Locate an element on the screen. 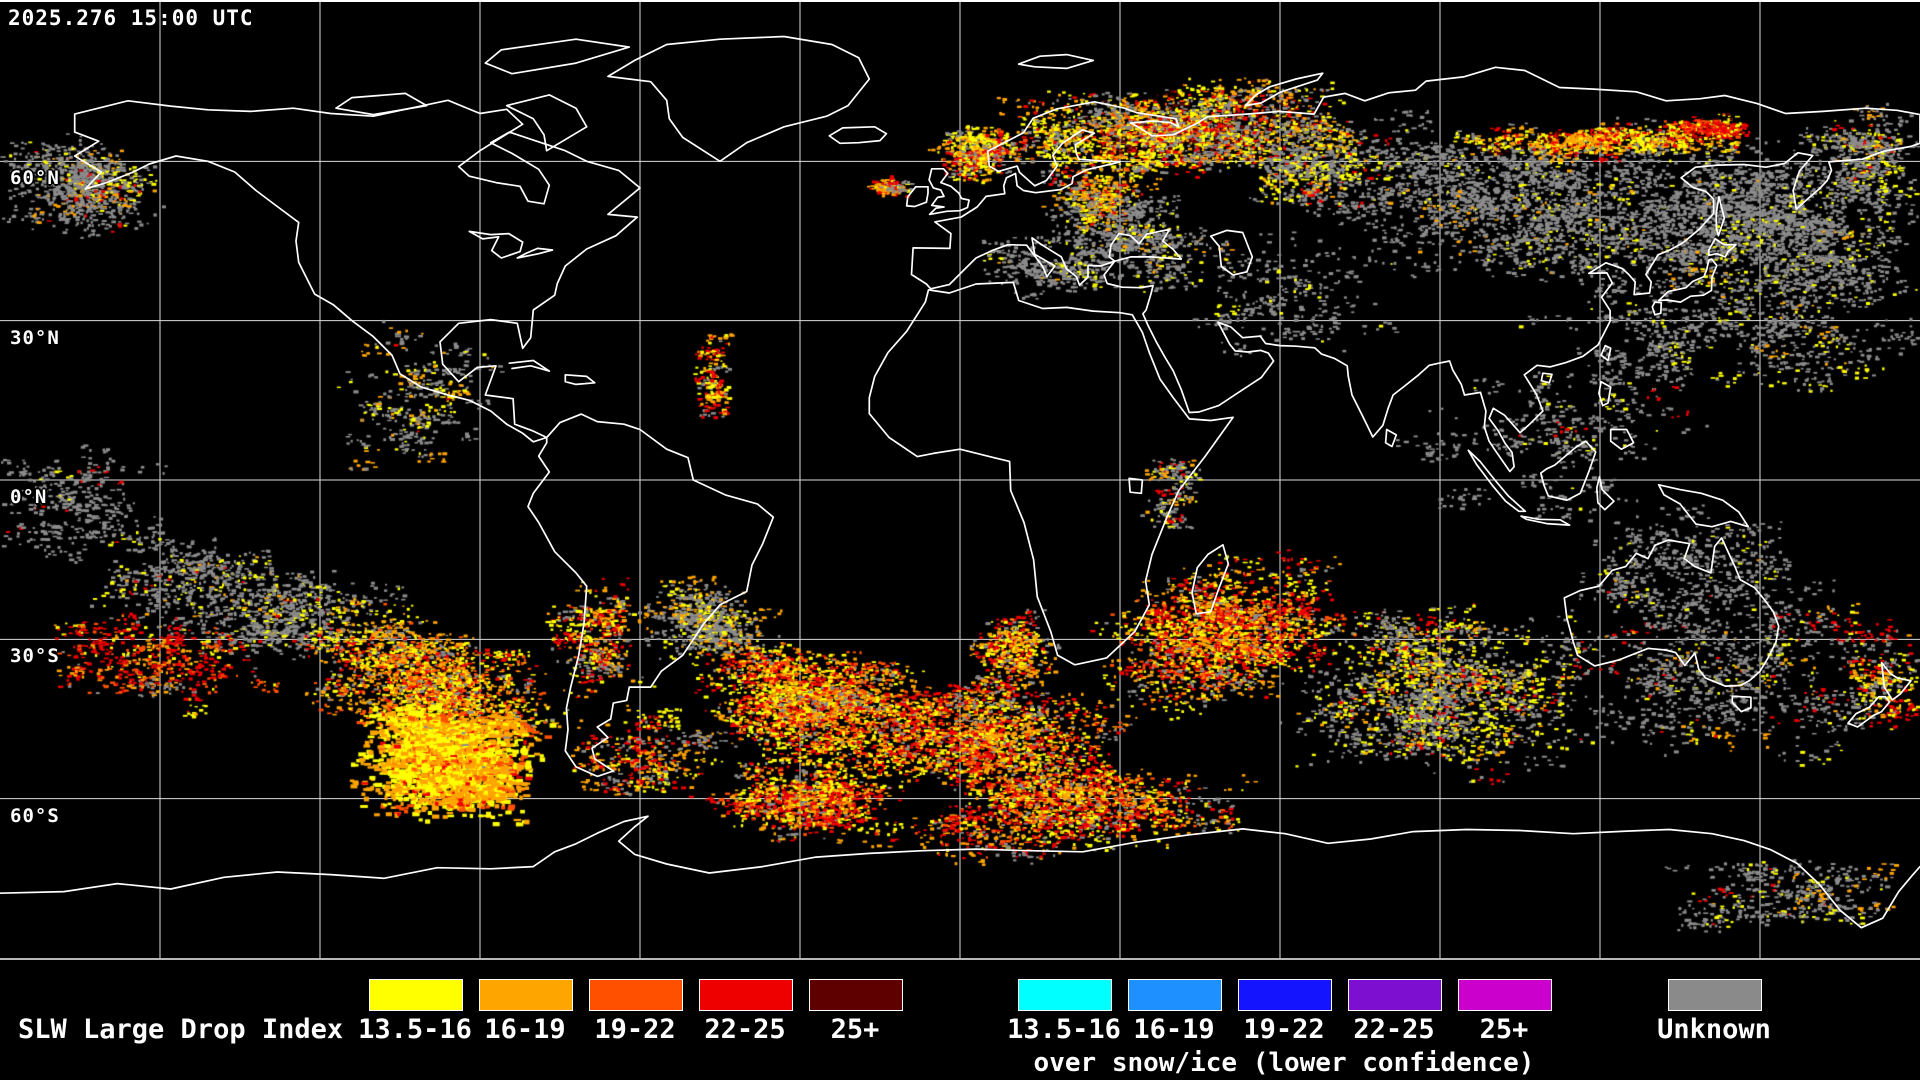 The width and height of the screenshot is (1920, 1080). legend-snowice-class-label: 22-25 is located at coordinates (1394, 1029).